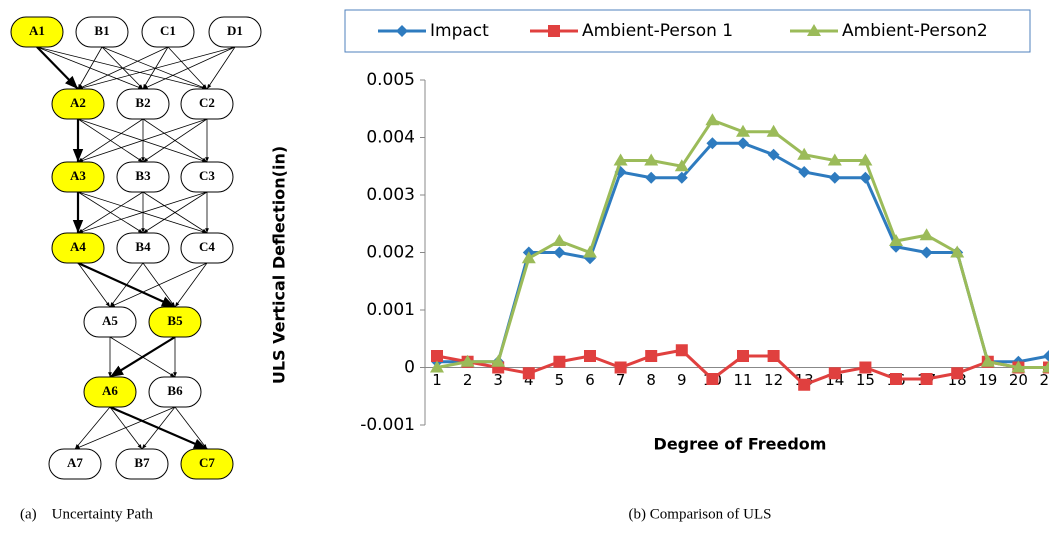 The height and width of the screenshot is (538, 1049). Describe the element at coordinates (1018, 380) in the screenshot. I see `x-tick-label: 20` at that location.